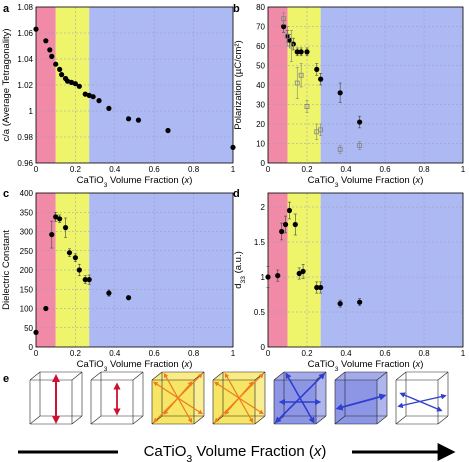  I want to click on y-tick-label: 0.96, so click(25, 163).